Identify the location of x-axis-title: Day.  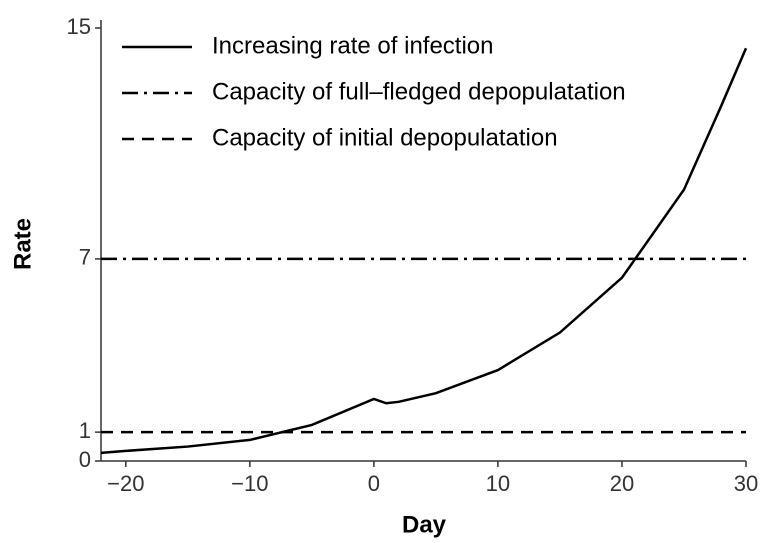
(424, 524).